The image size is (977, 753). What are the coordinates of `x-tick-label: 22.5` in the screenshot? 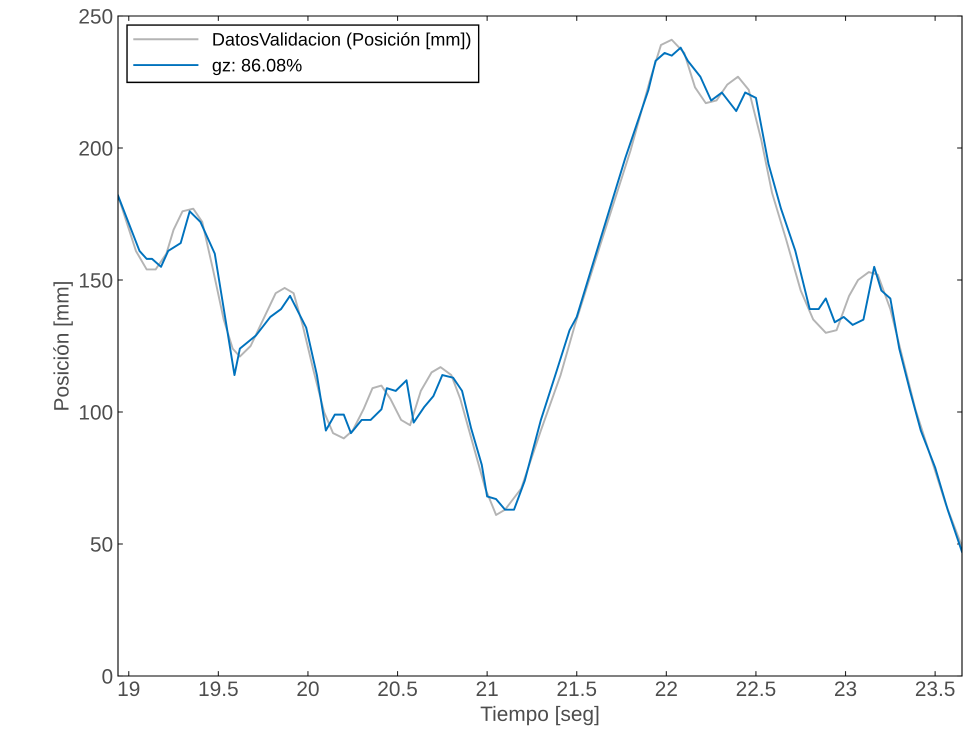 It's located at (756, 688).